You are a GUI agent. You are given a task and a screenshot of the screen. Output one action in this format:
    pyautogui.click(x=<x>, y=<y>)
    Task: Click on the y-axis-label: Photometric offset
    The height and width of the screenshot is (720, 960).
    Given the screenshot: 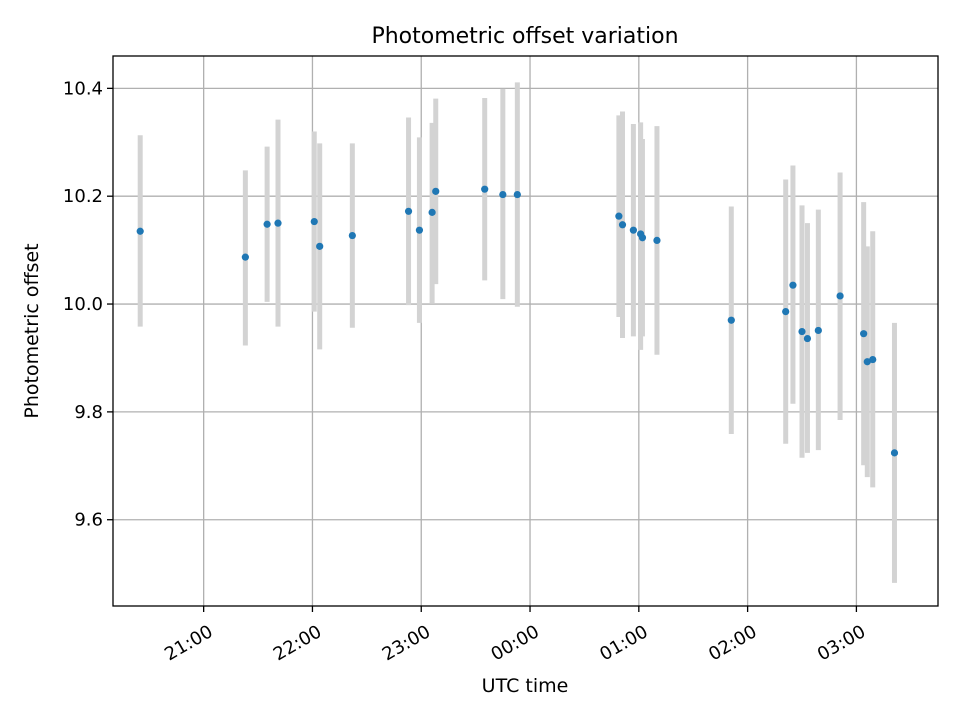 What is the action you would take?
    pyautogui.click(x=32, y=330)
    